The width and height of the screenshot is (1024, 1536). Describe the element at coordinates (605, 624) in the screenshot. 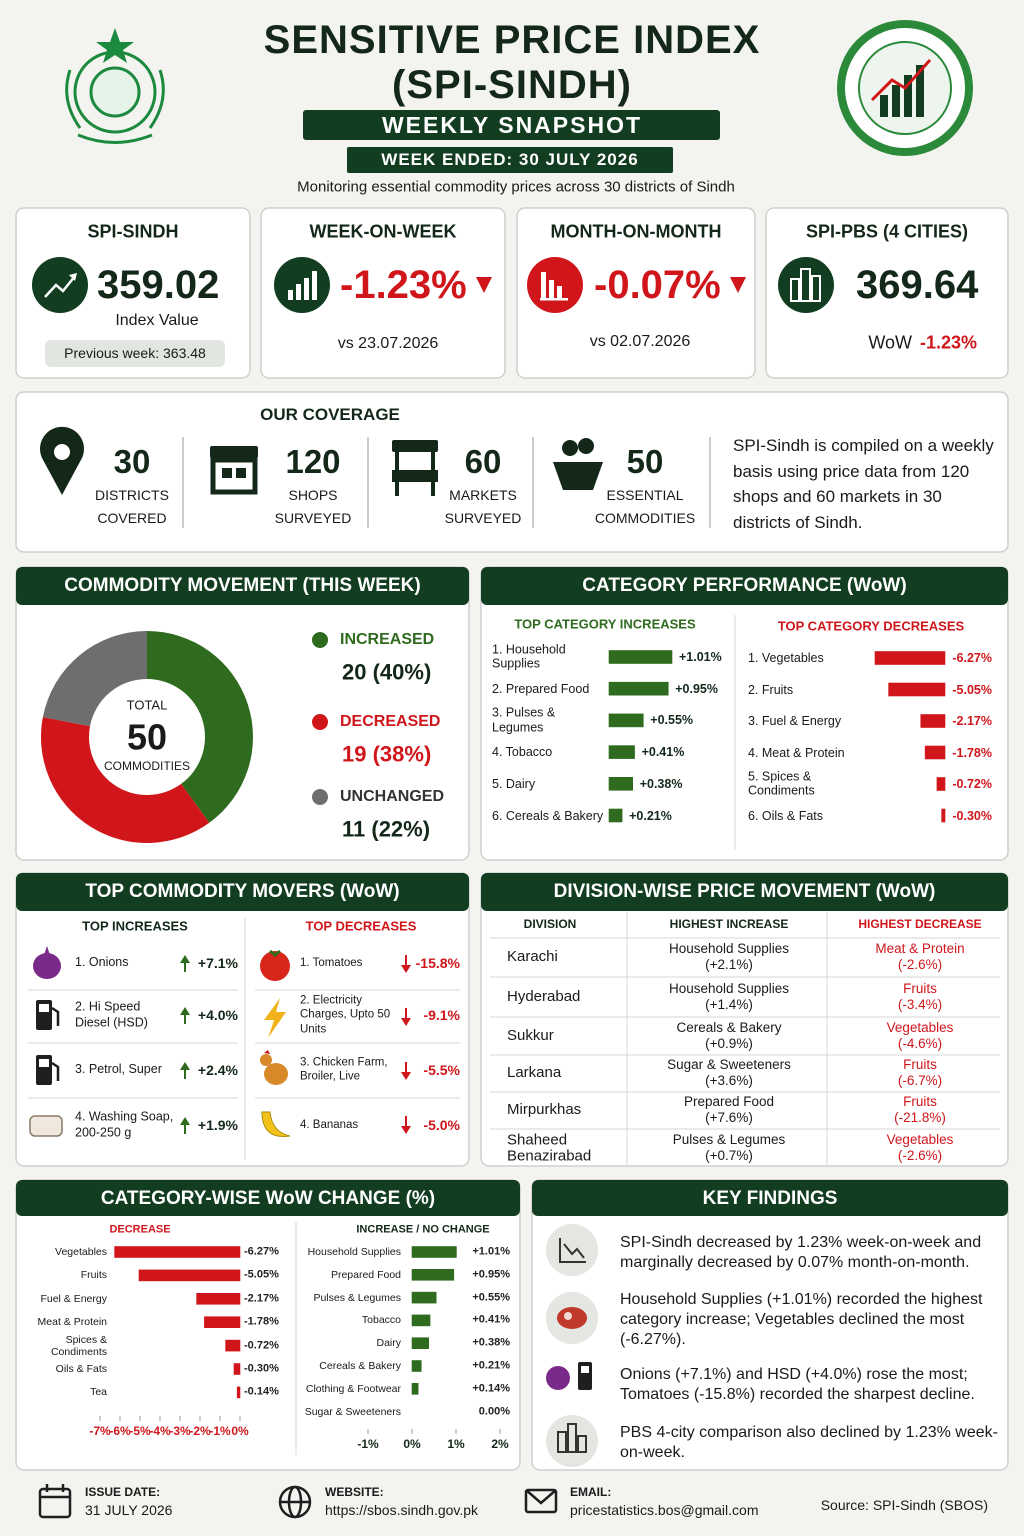

I see `chart-subtitle: TOP CATEGORY INCREASES` at that location.